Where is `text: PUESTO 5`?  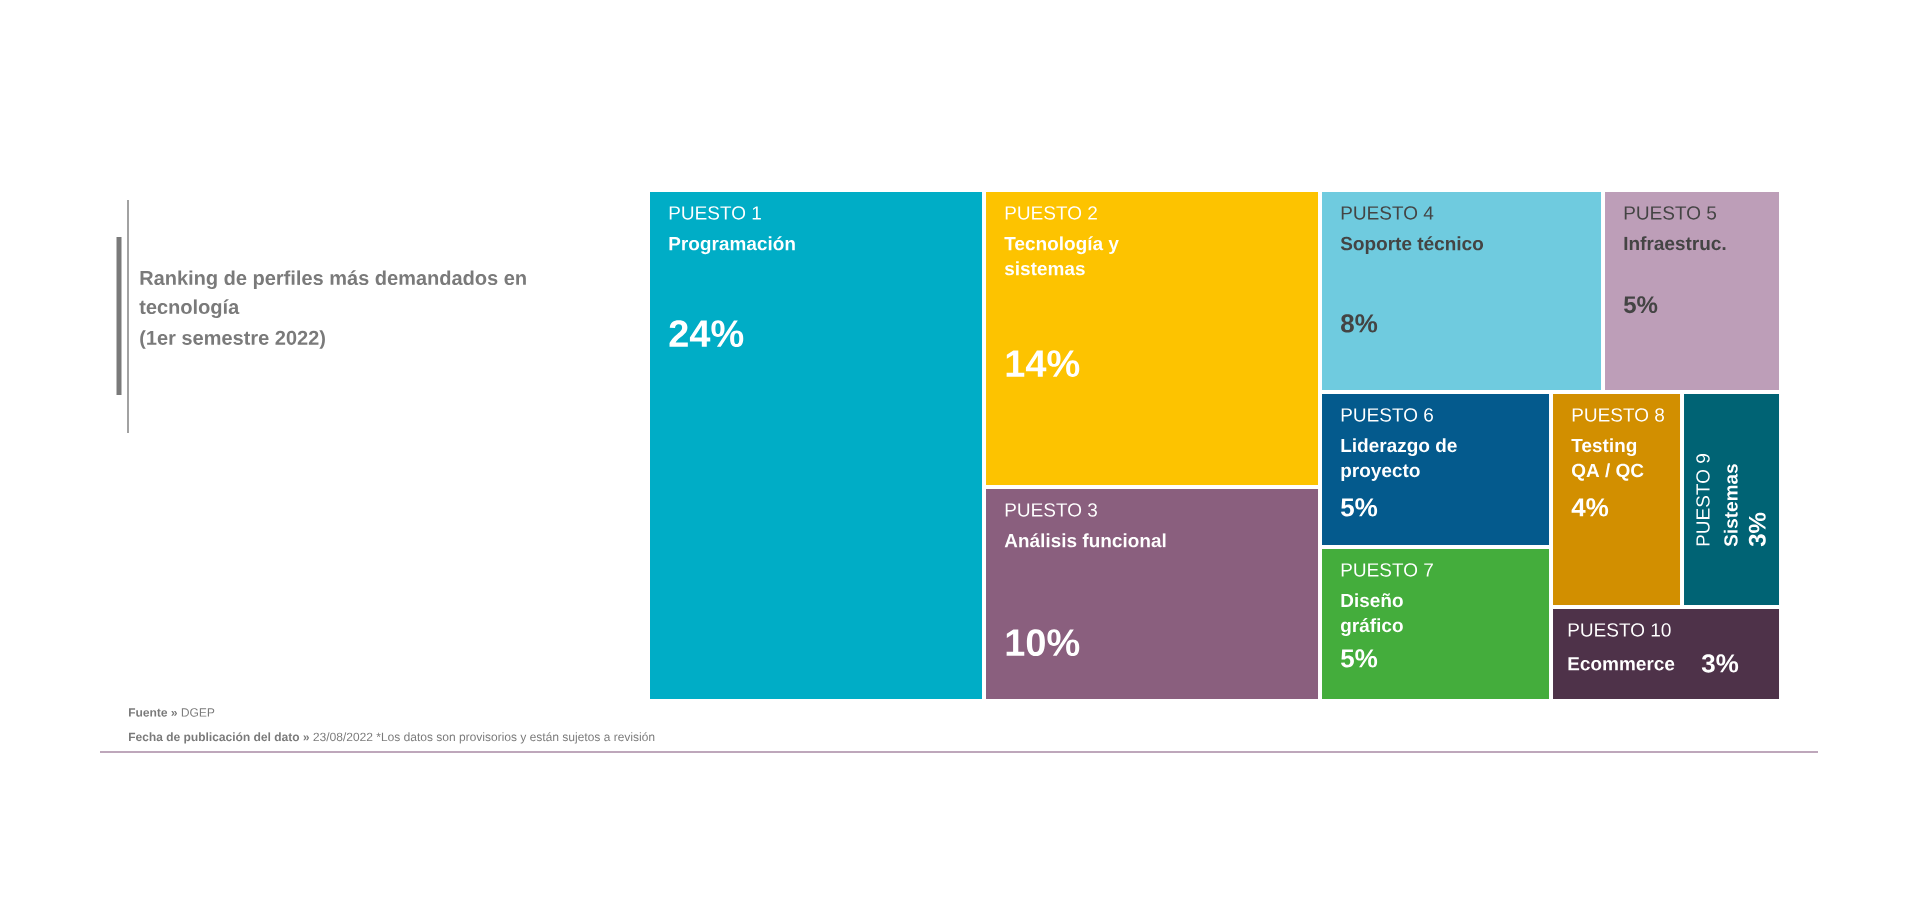 text: PUESTO 5 is located at coordinates (1670, 213).